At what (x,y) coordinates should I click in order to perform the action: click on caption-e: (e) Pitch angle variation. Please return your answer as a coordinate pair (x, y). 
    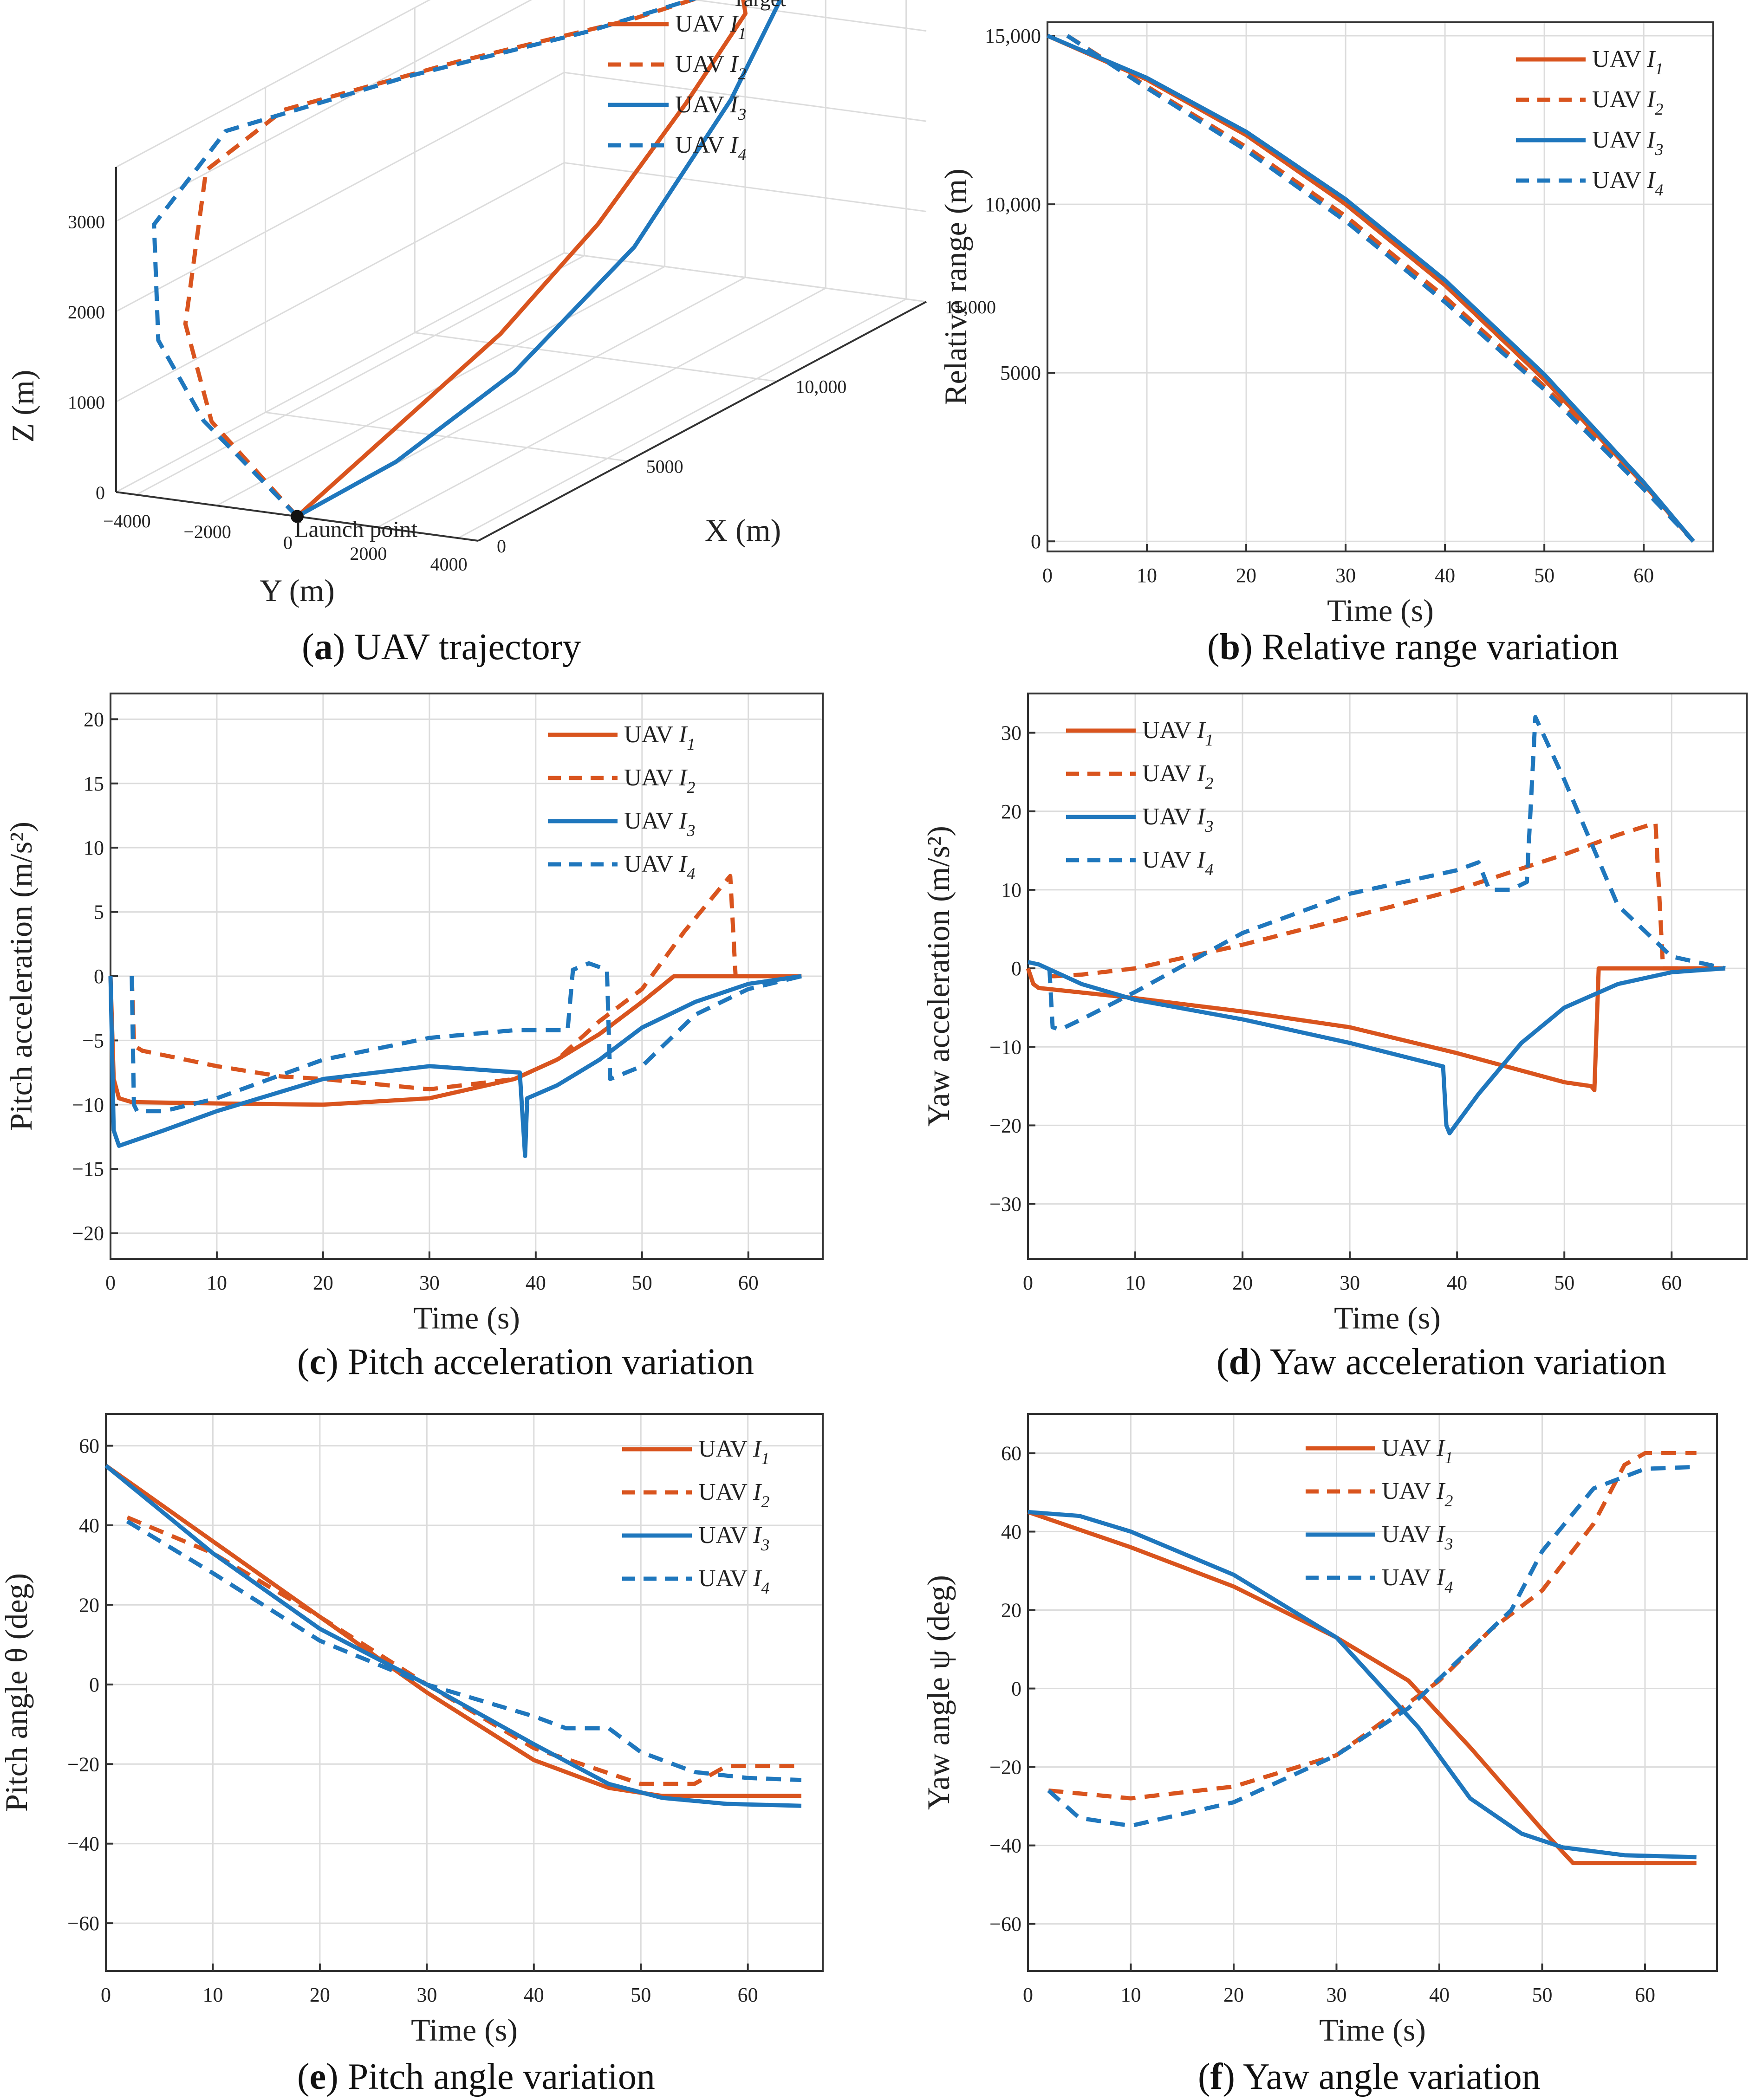
    Looking at the image, I should click on (476, 2077).